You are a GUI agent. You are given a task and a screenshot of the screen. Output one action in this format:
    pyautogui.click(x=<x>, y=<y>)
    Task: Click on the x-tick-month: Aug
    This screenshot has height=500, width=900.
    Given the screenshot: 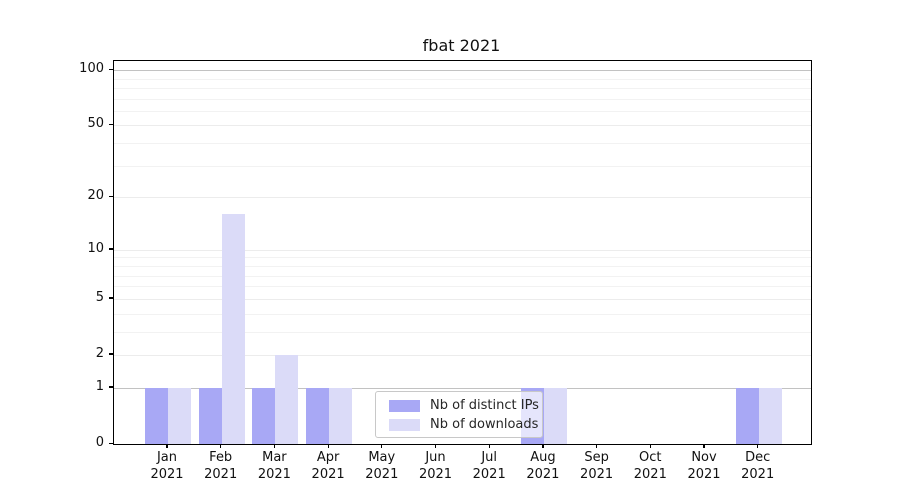 What is the action you would take?
    pyautogui.click(x=543, y=457)
    